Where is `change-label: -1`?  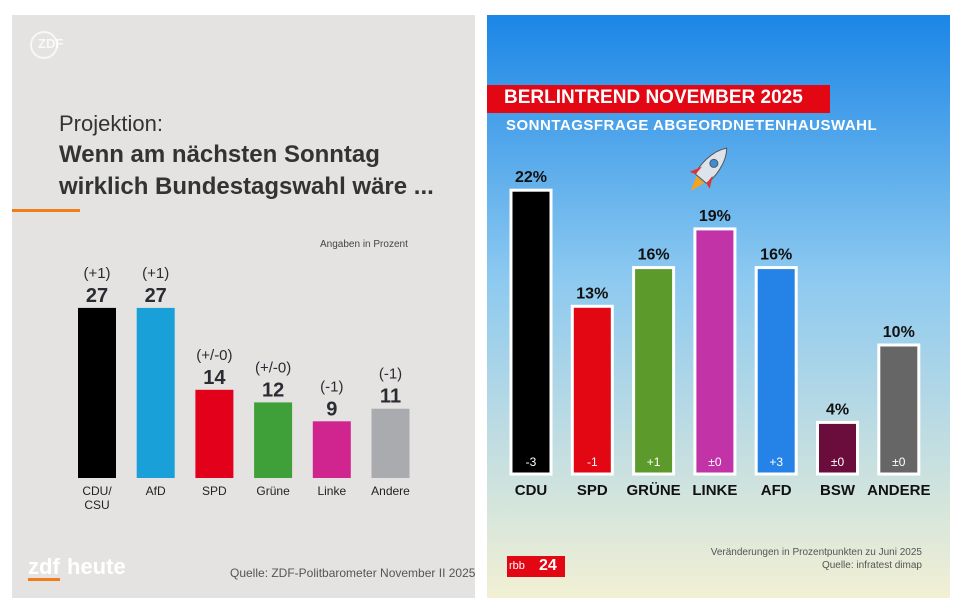 change-label: -1 is located at coordinates (592, 462).